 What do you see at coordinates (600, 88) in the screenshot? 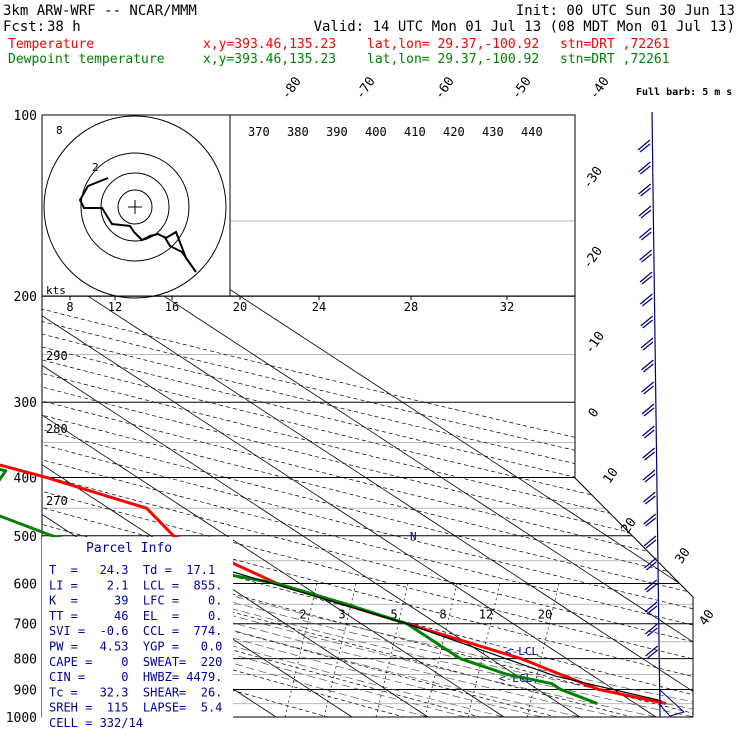
I see `isotherm-top-label: -40` at bounding box center [600, 88].